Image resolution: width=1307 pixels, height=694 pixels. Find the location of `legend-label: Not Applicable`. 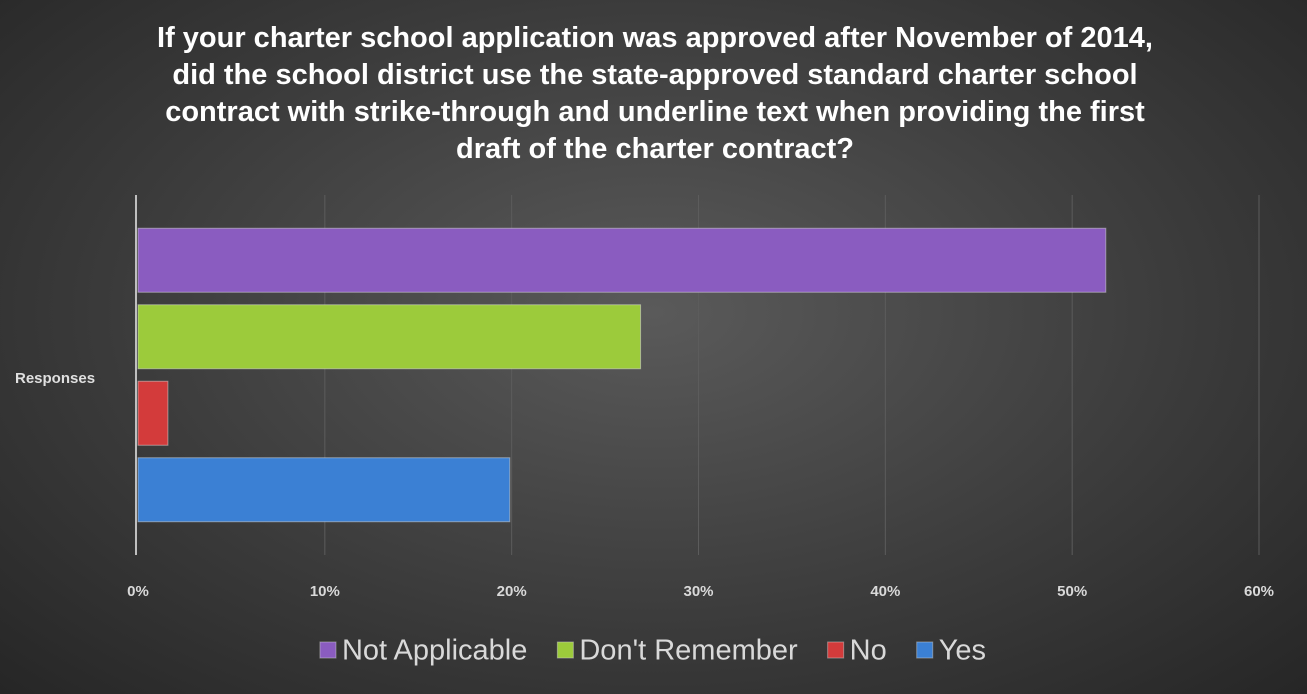

legend-label: Not Applicable is located at coordinates (434, 651).